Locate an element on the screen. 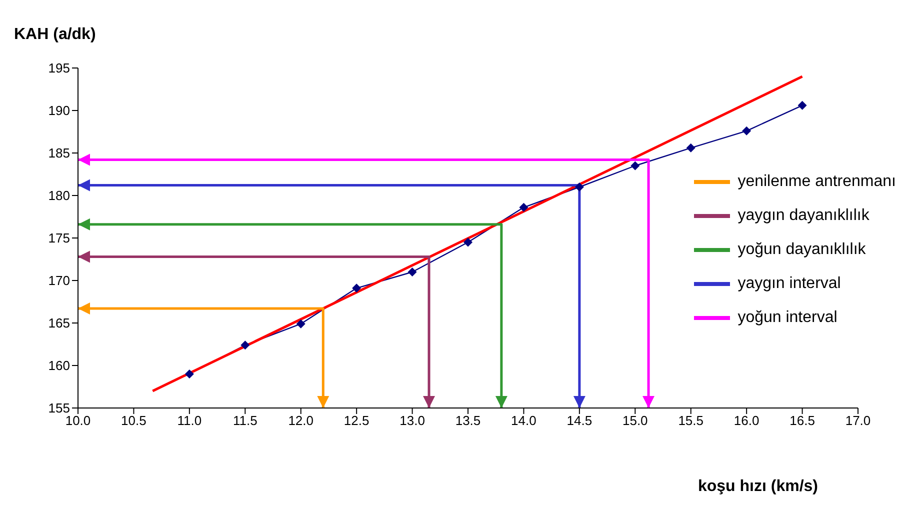  x-tick-label: 16.5 is located at coordinates (802, 420).